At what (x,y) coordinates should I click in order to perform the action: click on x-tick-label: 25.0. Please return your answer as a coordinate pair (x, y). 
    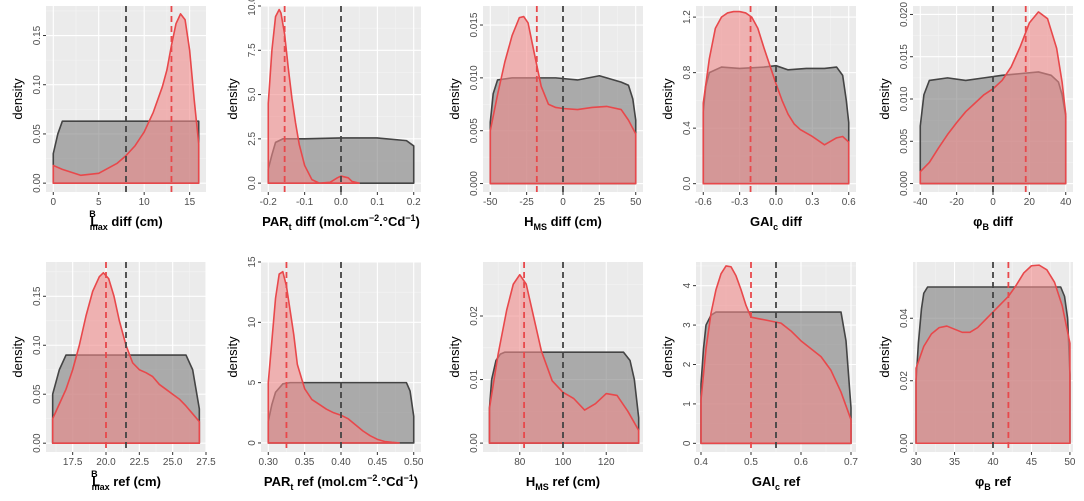
    Looking at the image, I should click on (173, 462).